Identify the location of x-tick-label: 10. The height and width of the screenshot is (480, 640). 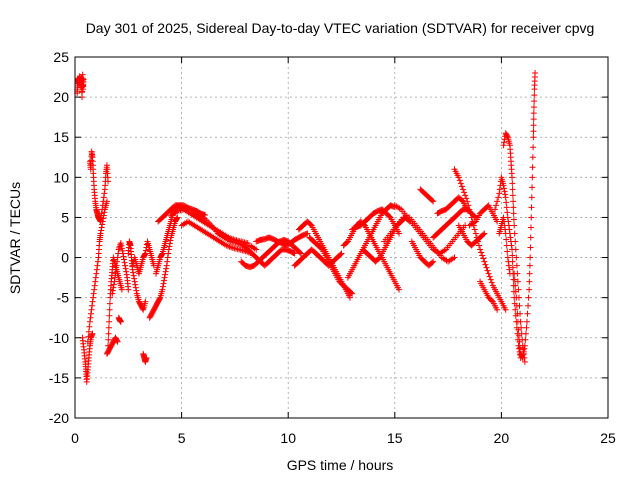
(288, 438).